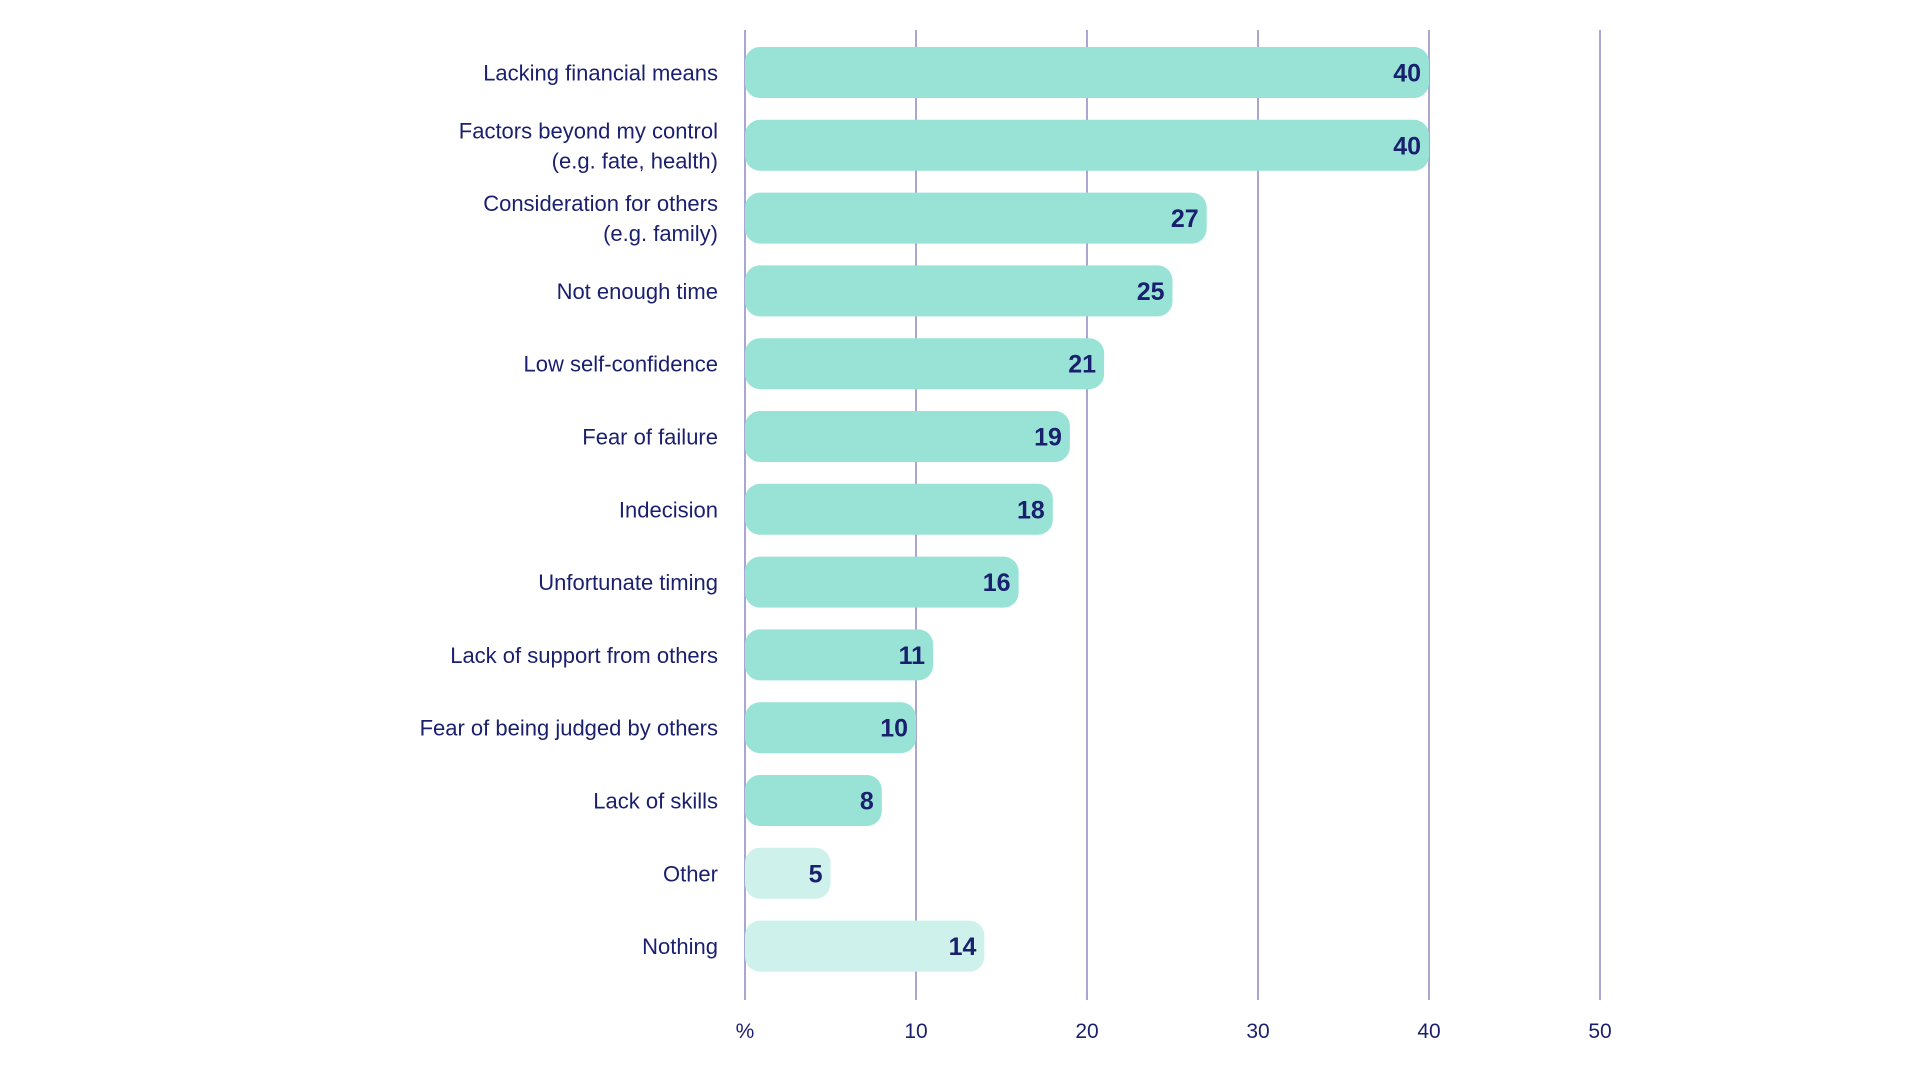 The image size is (1920, 1080). What do you see at coordinates (997, 583) in the screenshot?
I see `bar-value-label: 16` at bounding box center [997, 583].